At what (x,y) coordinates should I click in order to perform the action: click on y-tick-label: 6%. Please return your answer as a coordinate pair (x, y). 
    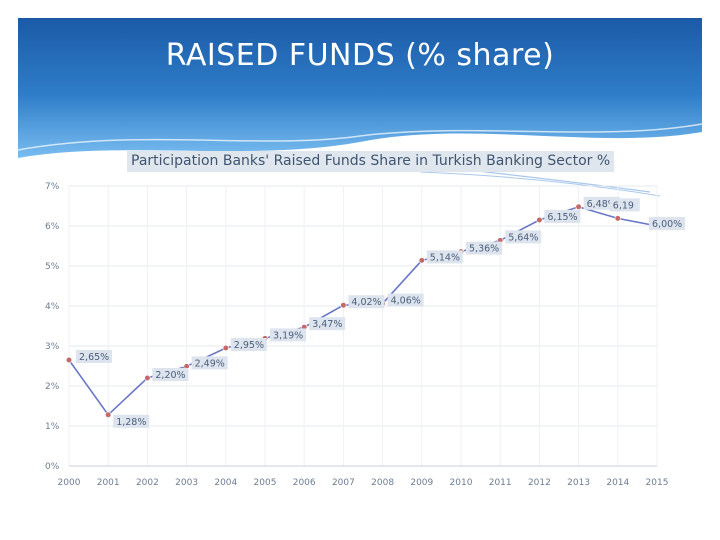
    Looking at the image, I should click on (52, 227).